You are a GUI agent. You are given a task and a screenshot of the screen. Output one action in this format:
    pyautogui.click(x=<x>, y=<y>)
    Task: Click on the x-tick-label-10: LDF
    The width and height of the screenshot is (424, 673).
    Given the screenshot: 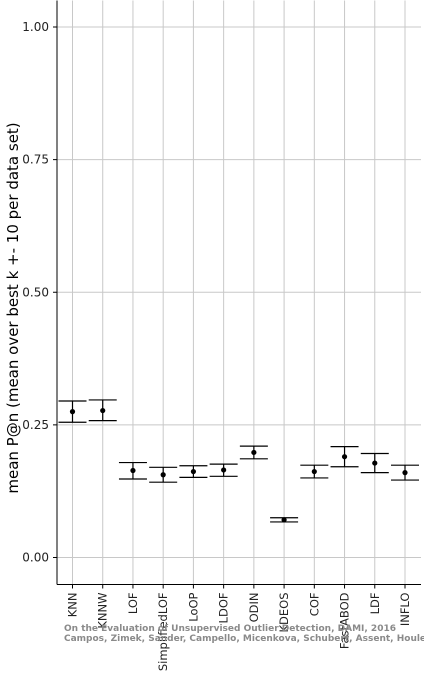 What is the action you would take?
    pyautogui.click(x=375, y=604)
    